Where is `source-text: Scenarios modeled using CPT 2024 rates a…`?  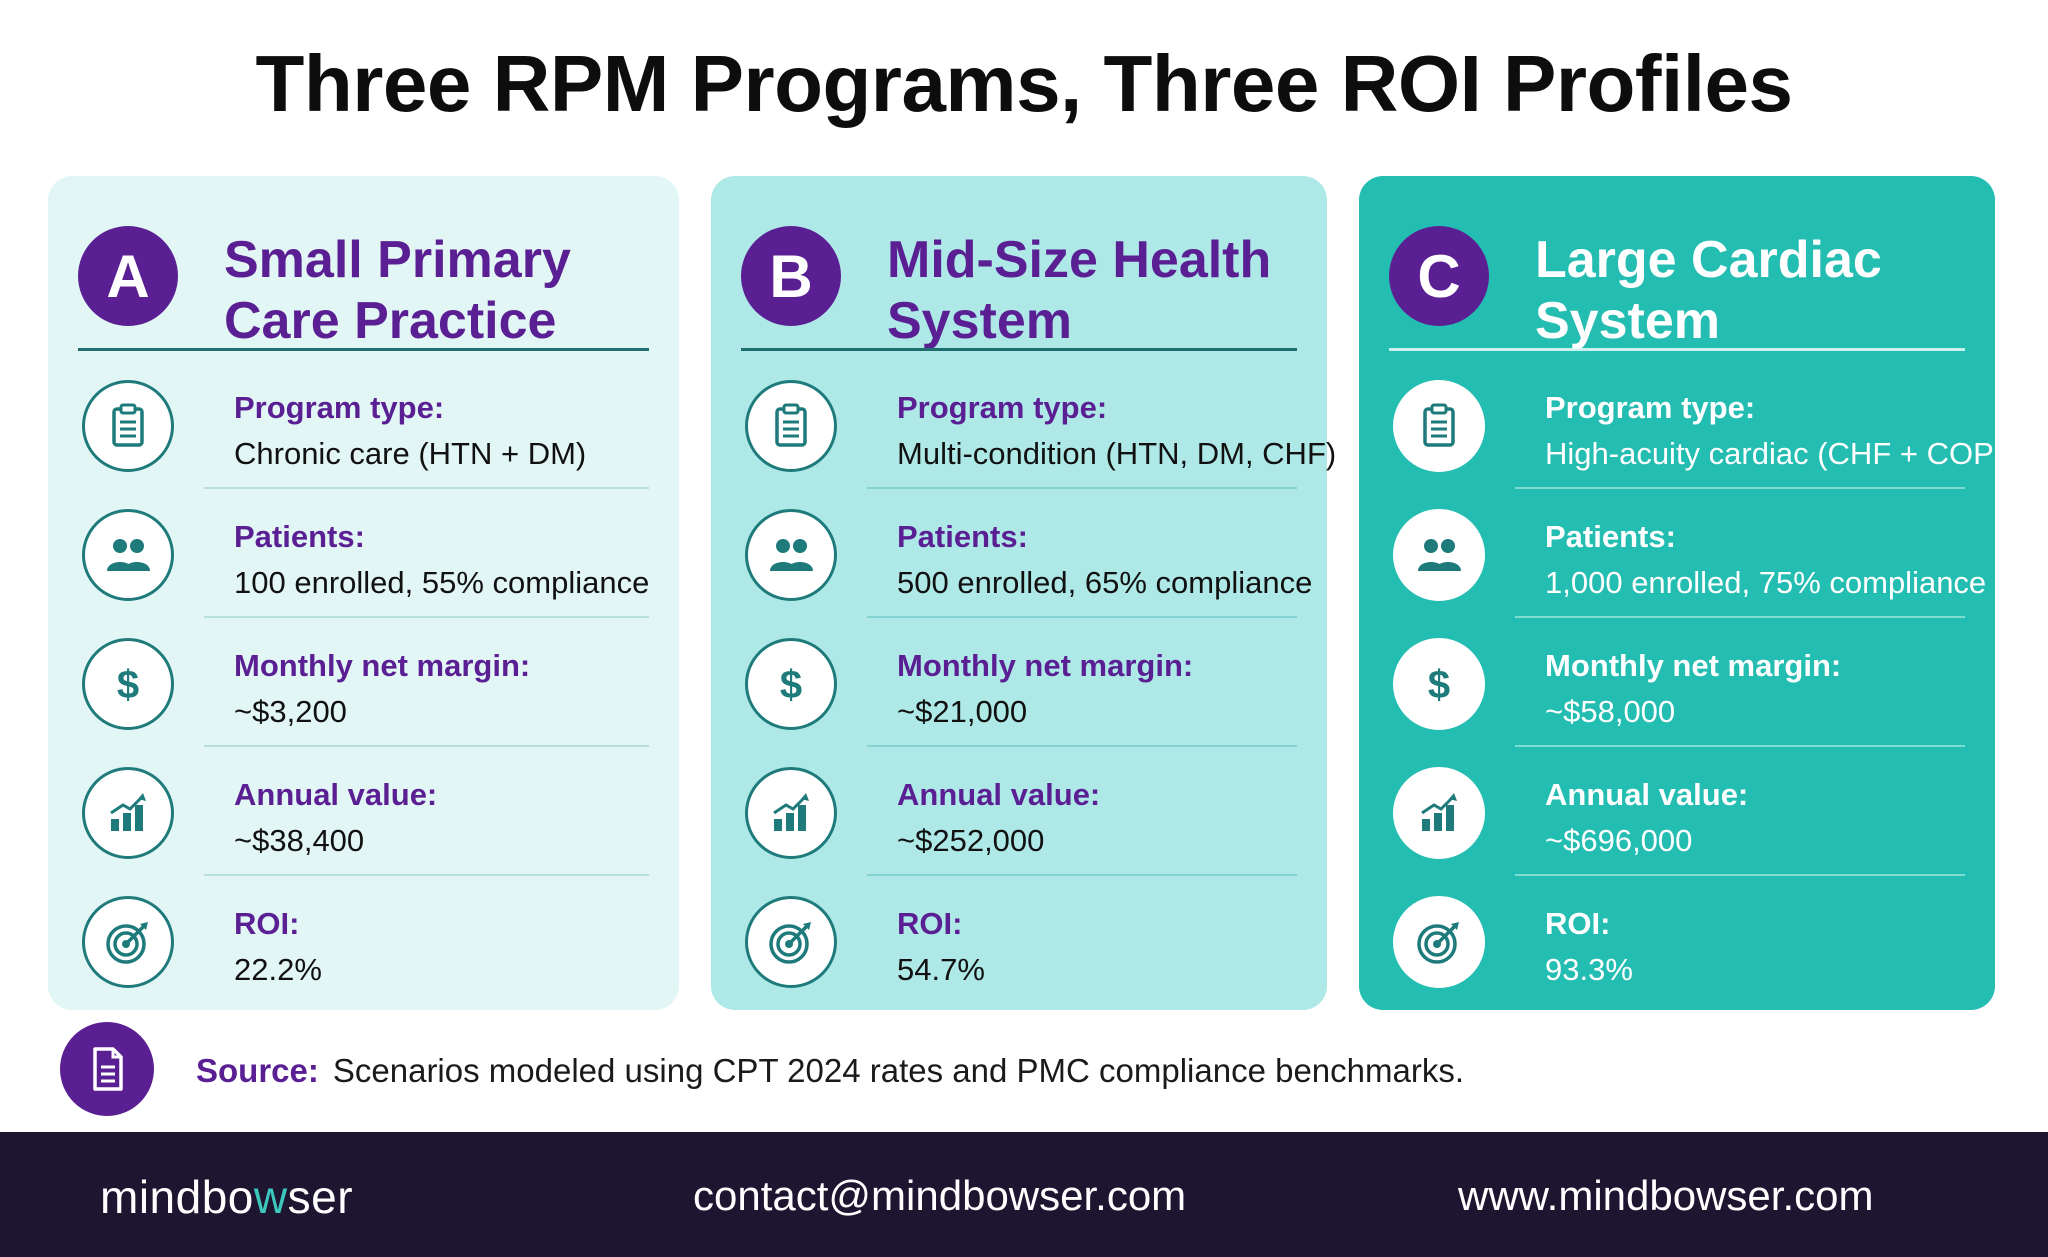 source-text: Scenarios modeled using CPT 2024 rates a… is located at coordinates (898, 1070).